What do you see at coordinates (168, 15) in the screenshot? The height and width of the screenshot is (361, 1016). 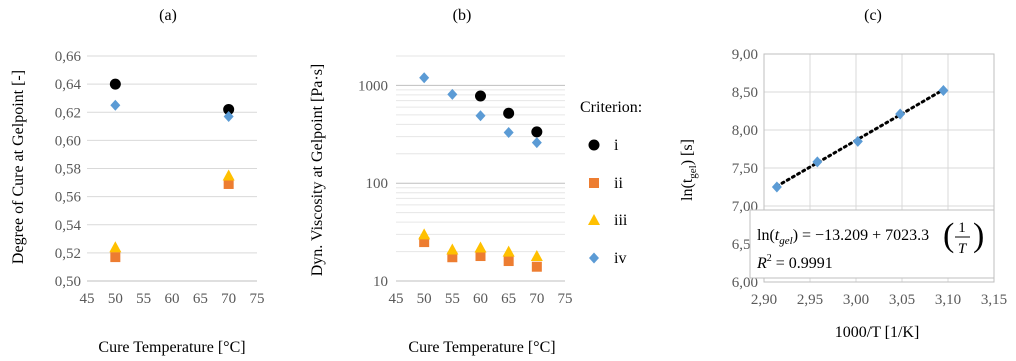 I see `panel-label-a: (a)` at bounding box center [168, 15].